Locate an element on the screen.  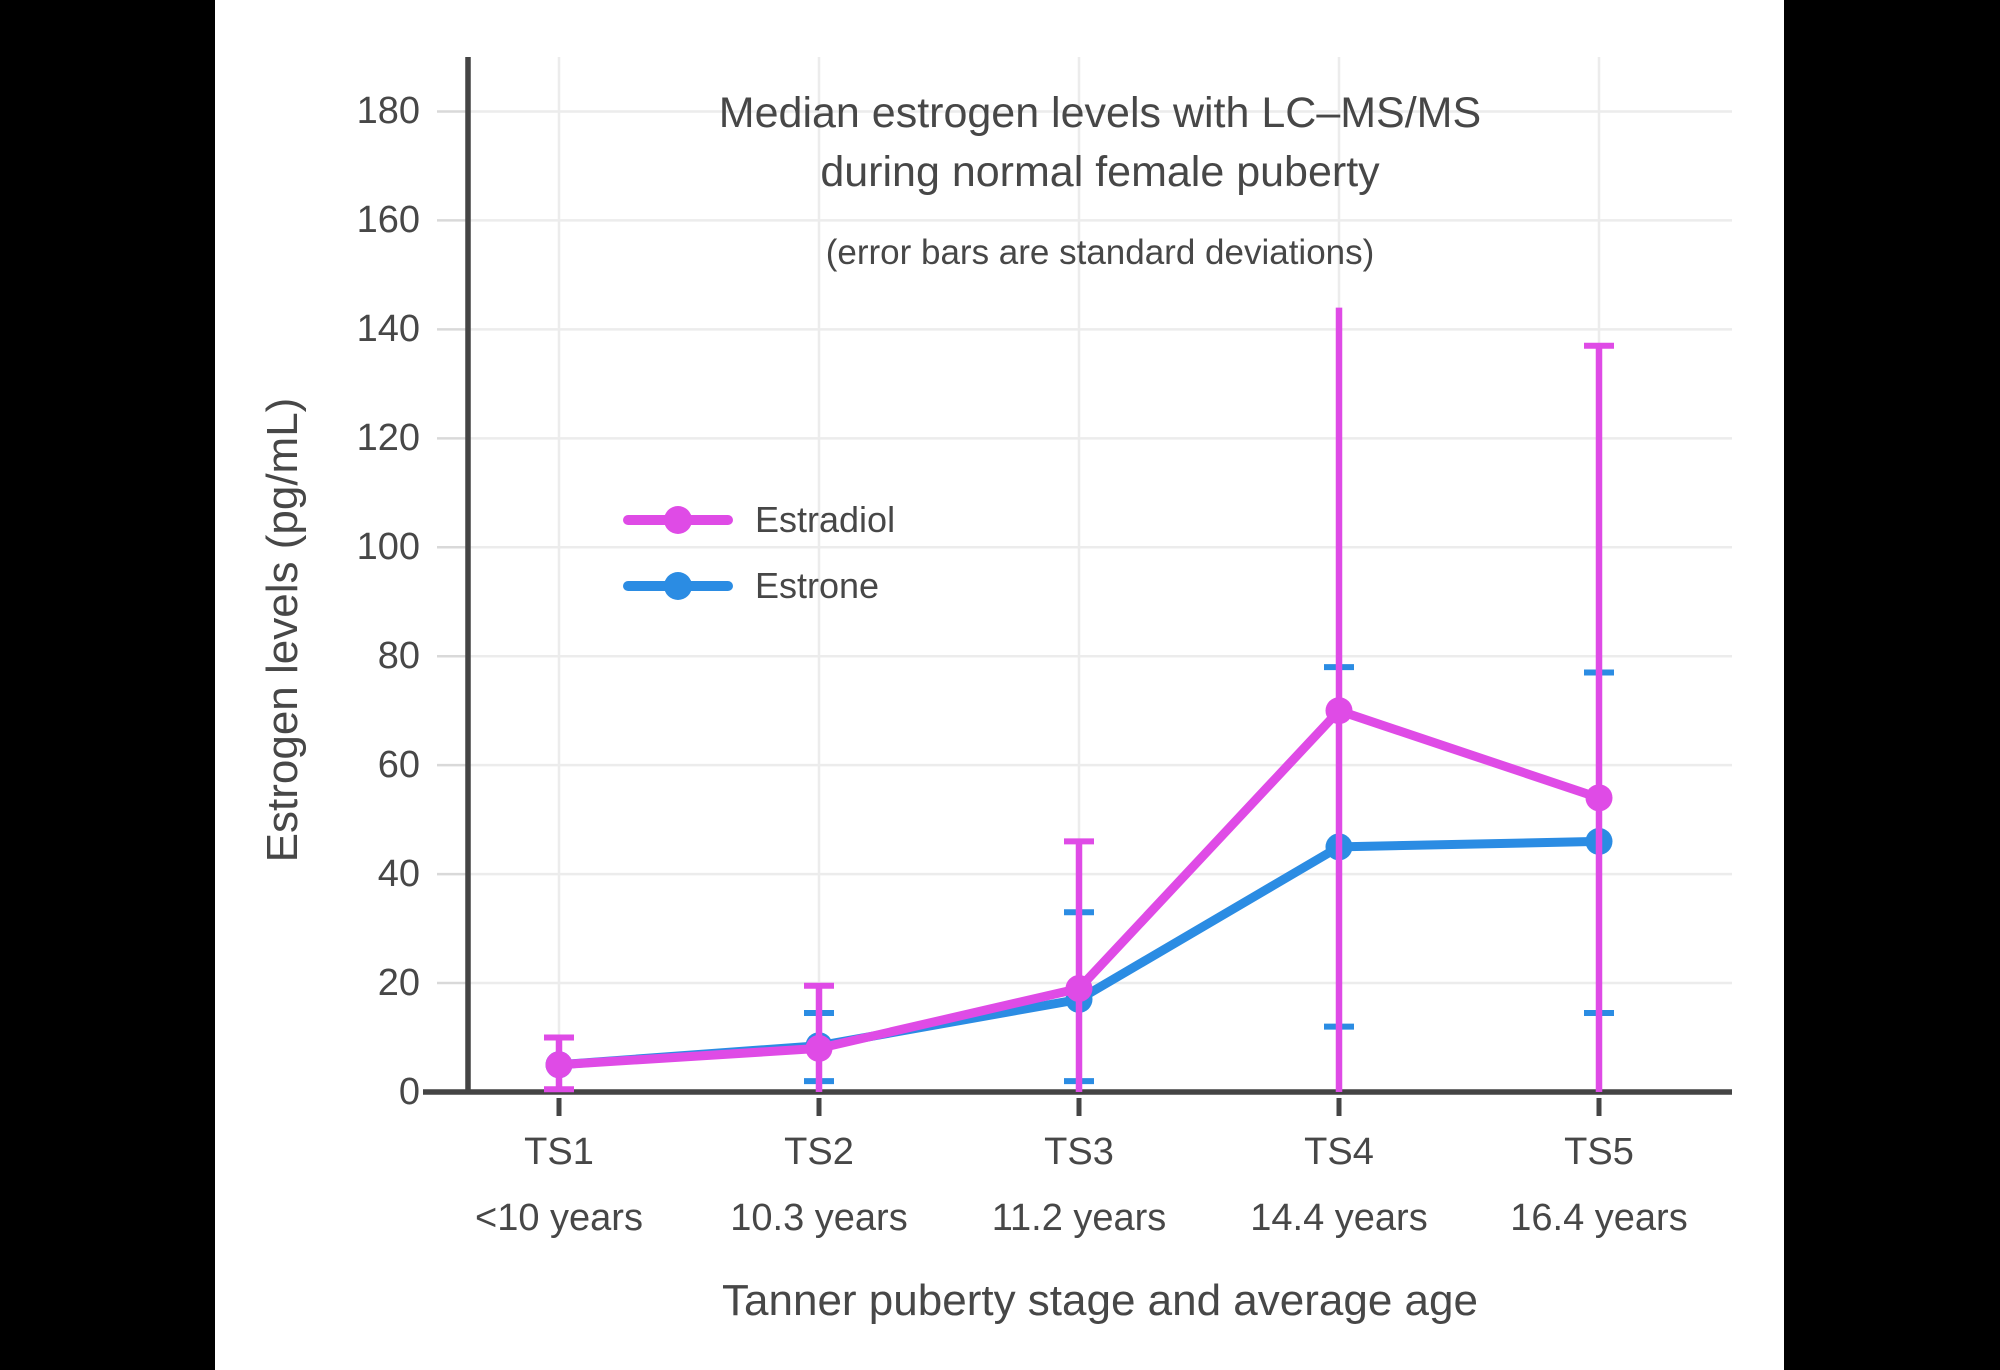
y-tick-label-20: 20 is located at coordinates (398, 983).